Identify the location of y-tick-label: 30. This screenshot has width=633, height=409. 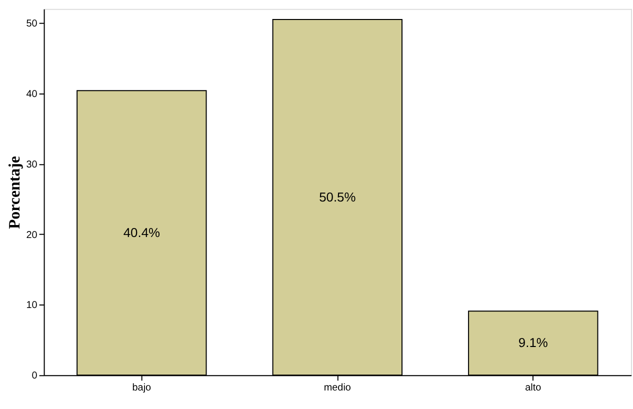
(32, 164).